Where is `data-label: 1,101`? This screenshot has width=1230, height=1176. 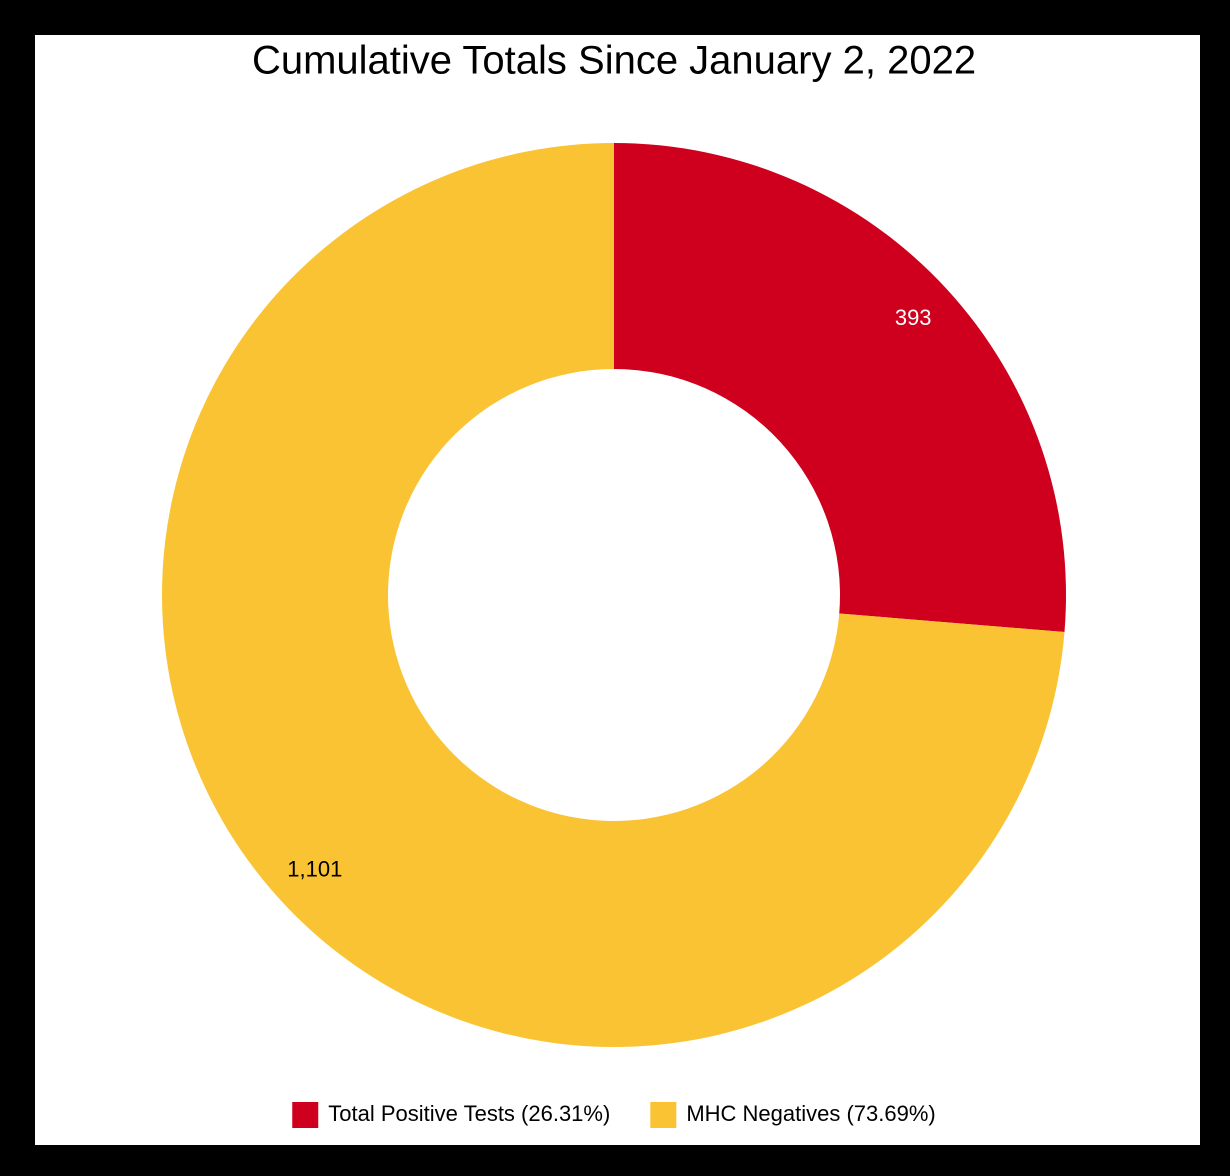
data-label: 1,101 is located at coordinates (314, 868).